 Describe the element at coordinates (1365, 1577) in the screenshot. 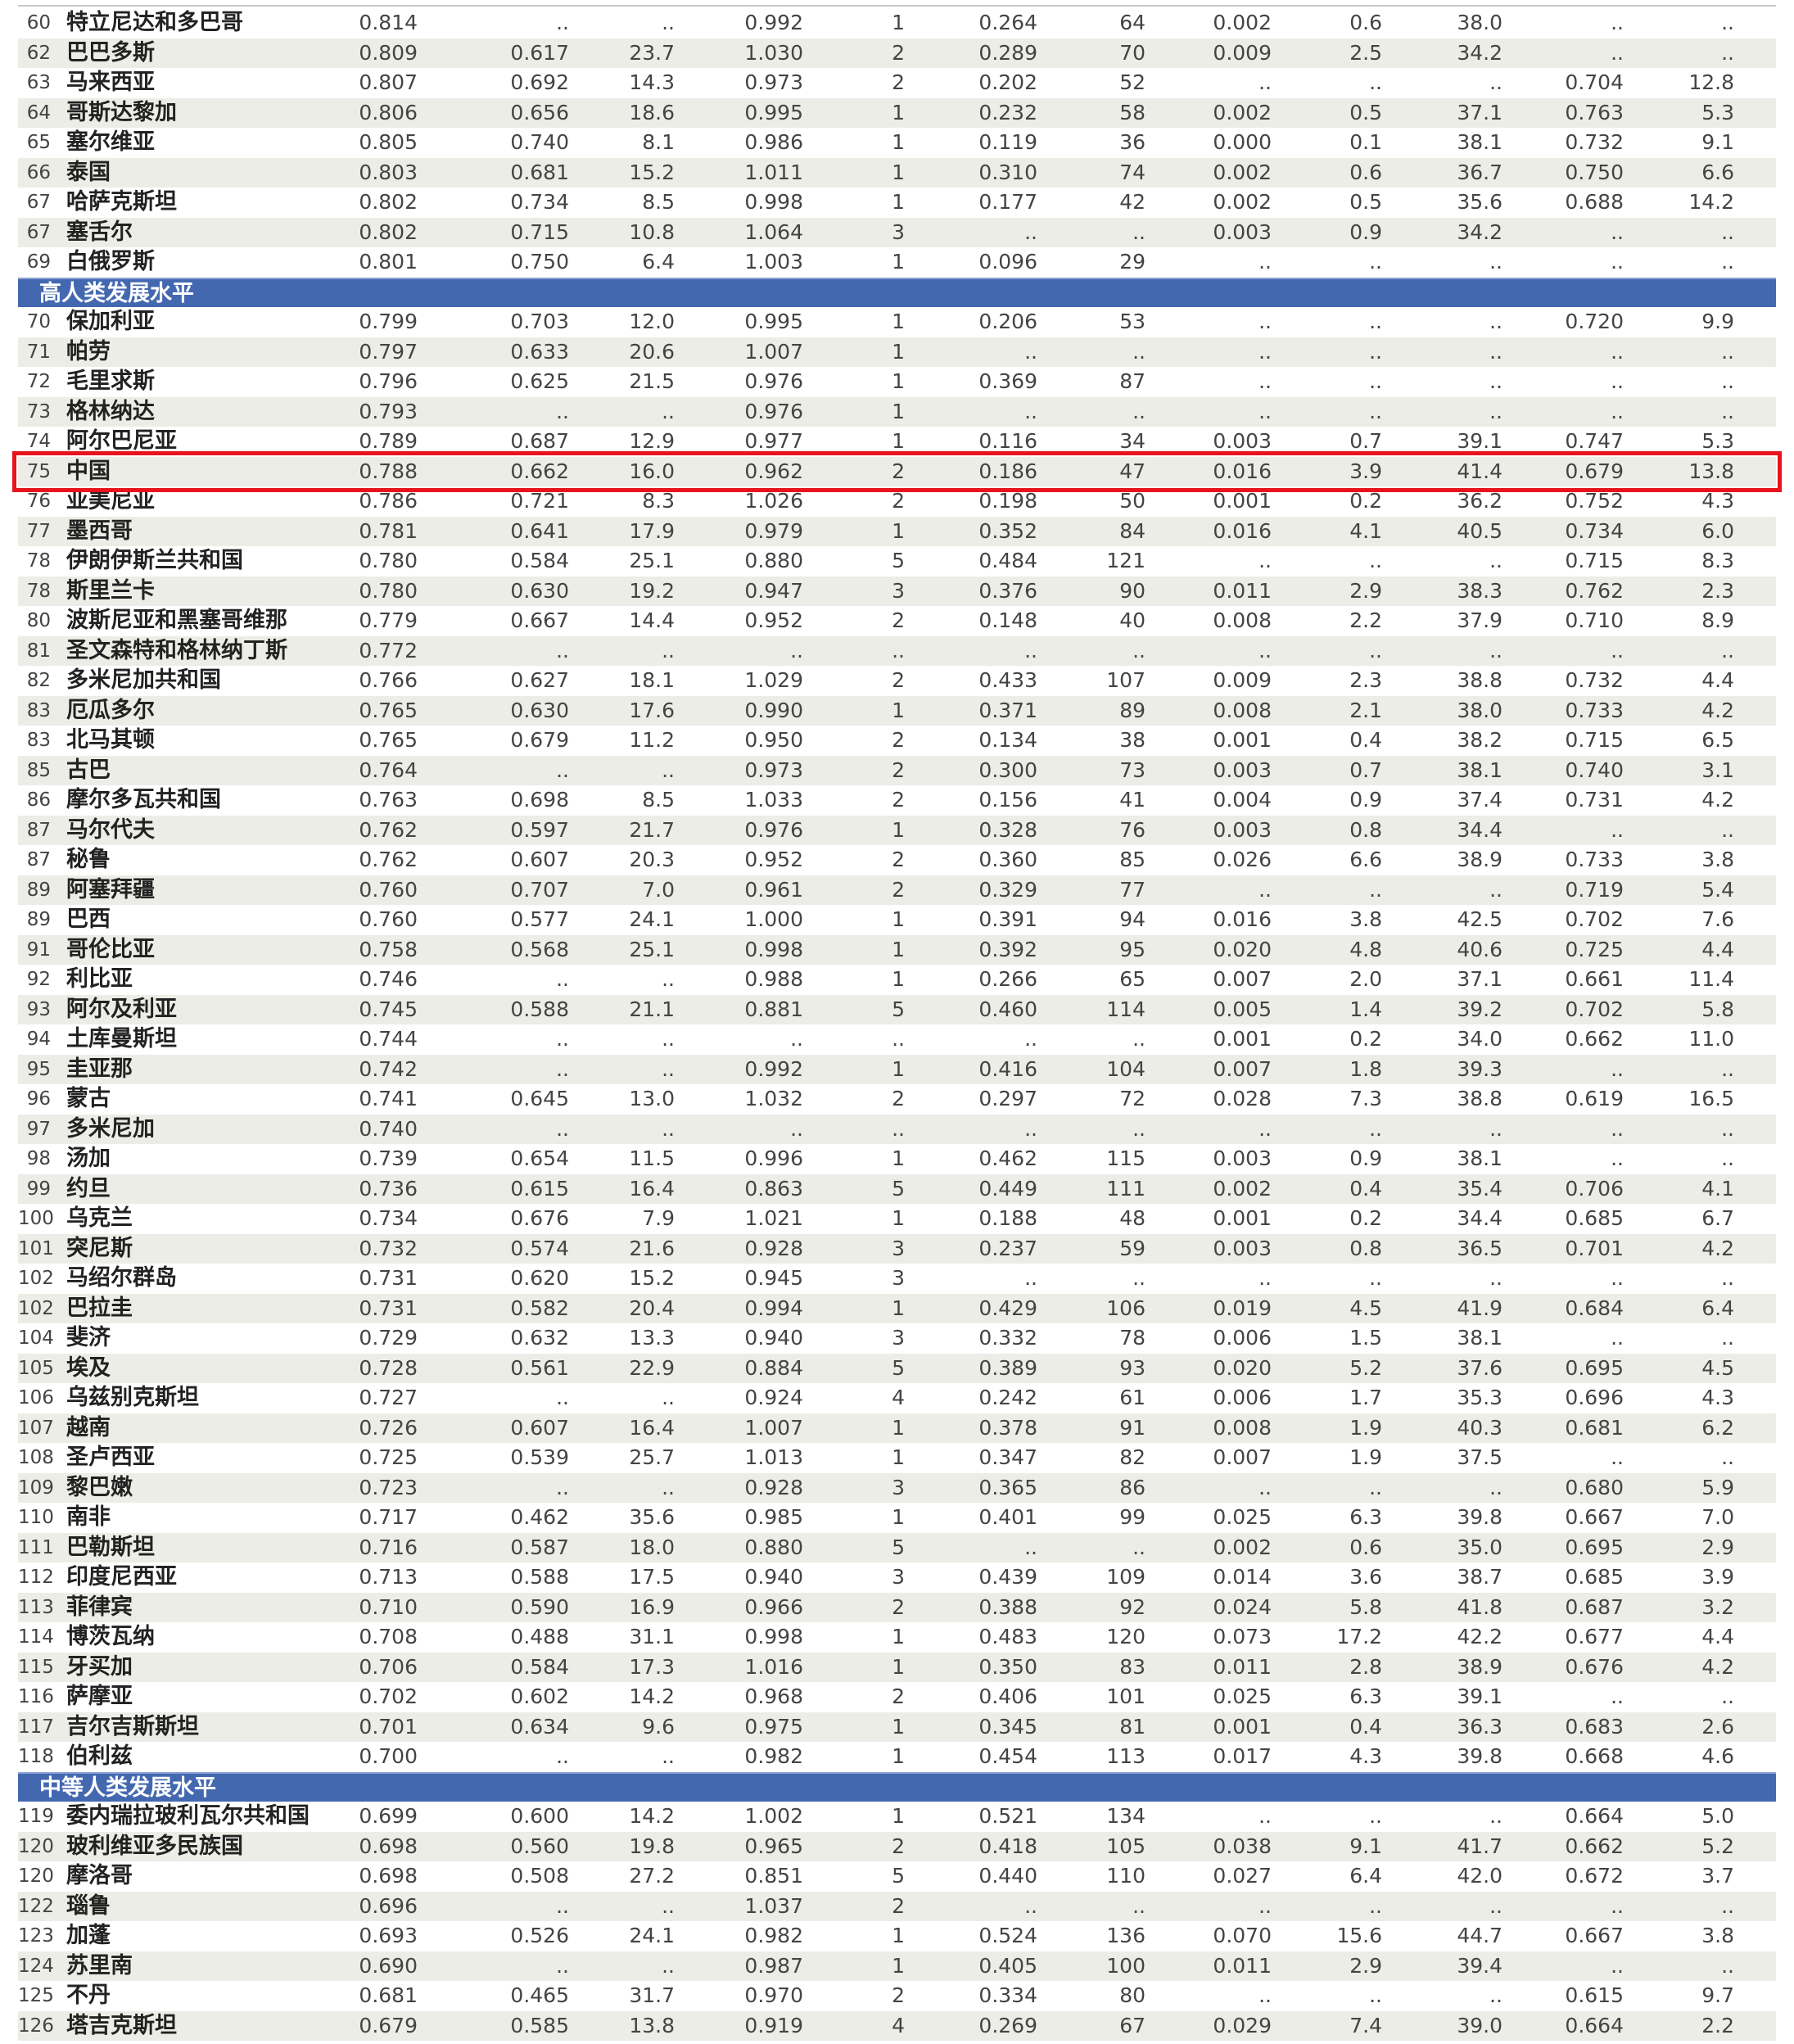

I see `value-cell-col9: 3.6` at that location.